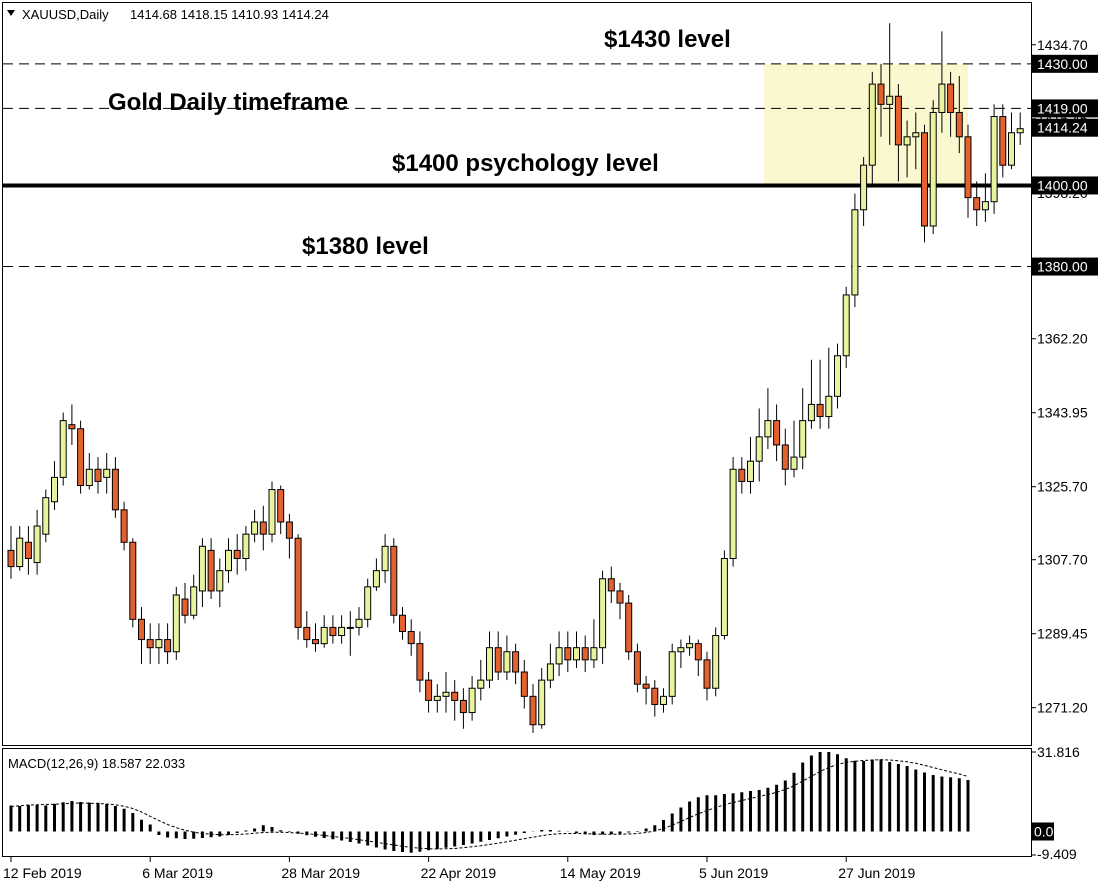 This screenshot has width=1110, height=889. Describe the element at coordinates (1062, 560) in the screenshot. I see `price-tick-label: 1307.70` at that location.